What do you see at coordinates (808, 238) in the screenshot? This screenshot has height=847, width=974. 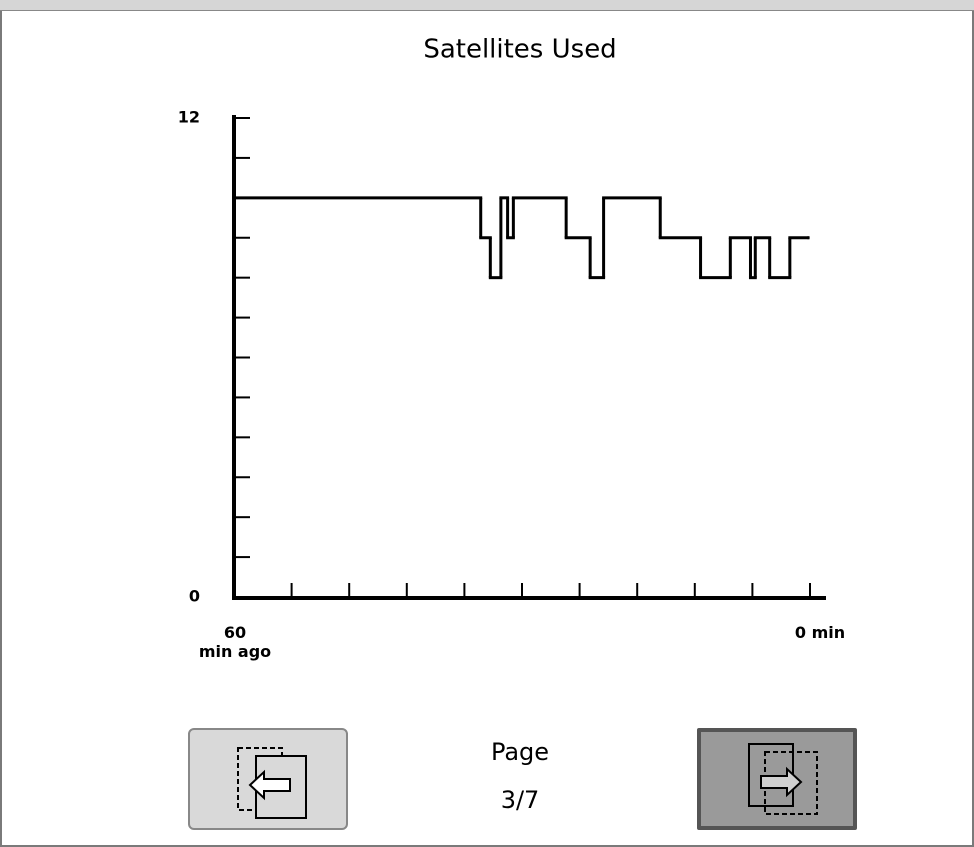 I see `step-end` at bounding box center [808, 238].